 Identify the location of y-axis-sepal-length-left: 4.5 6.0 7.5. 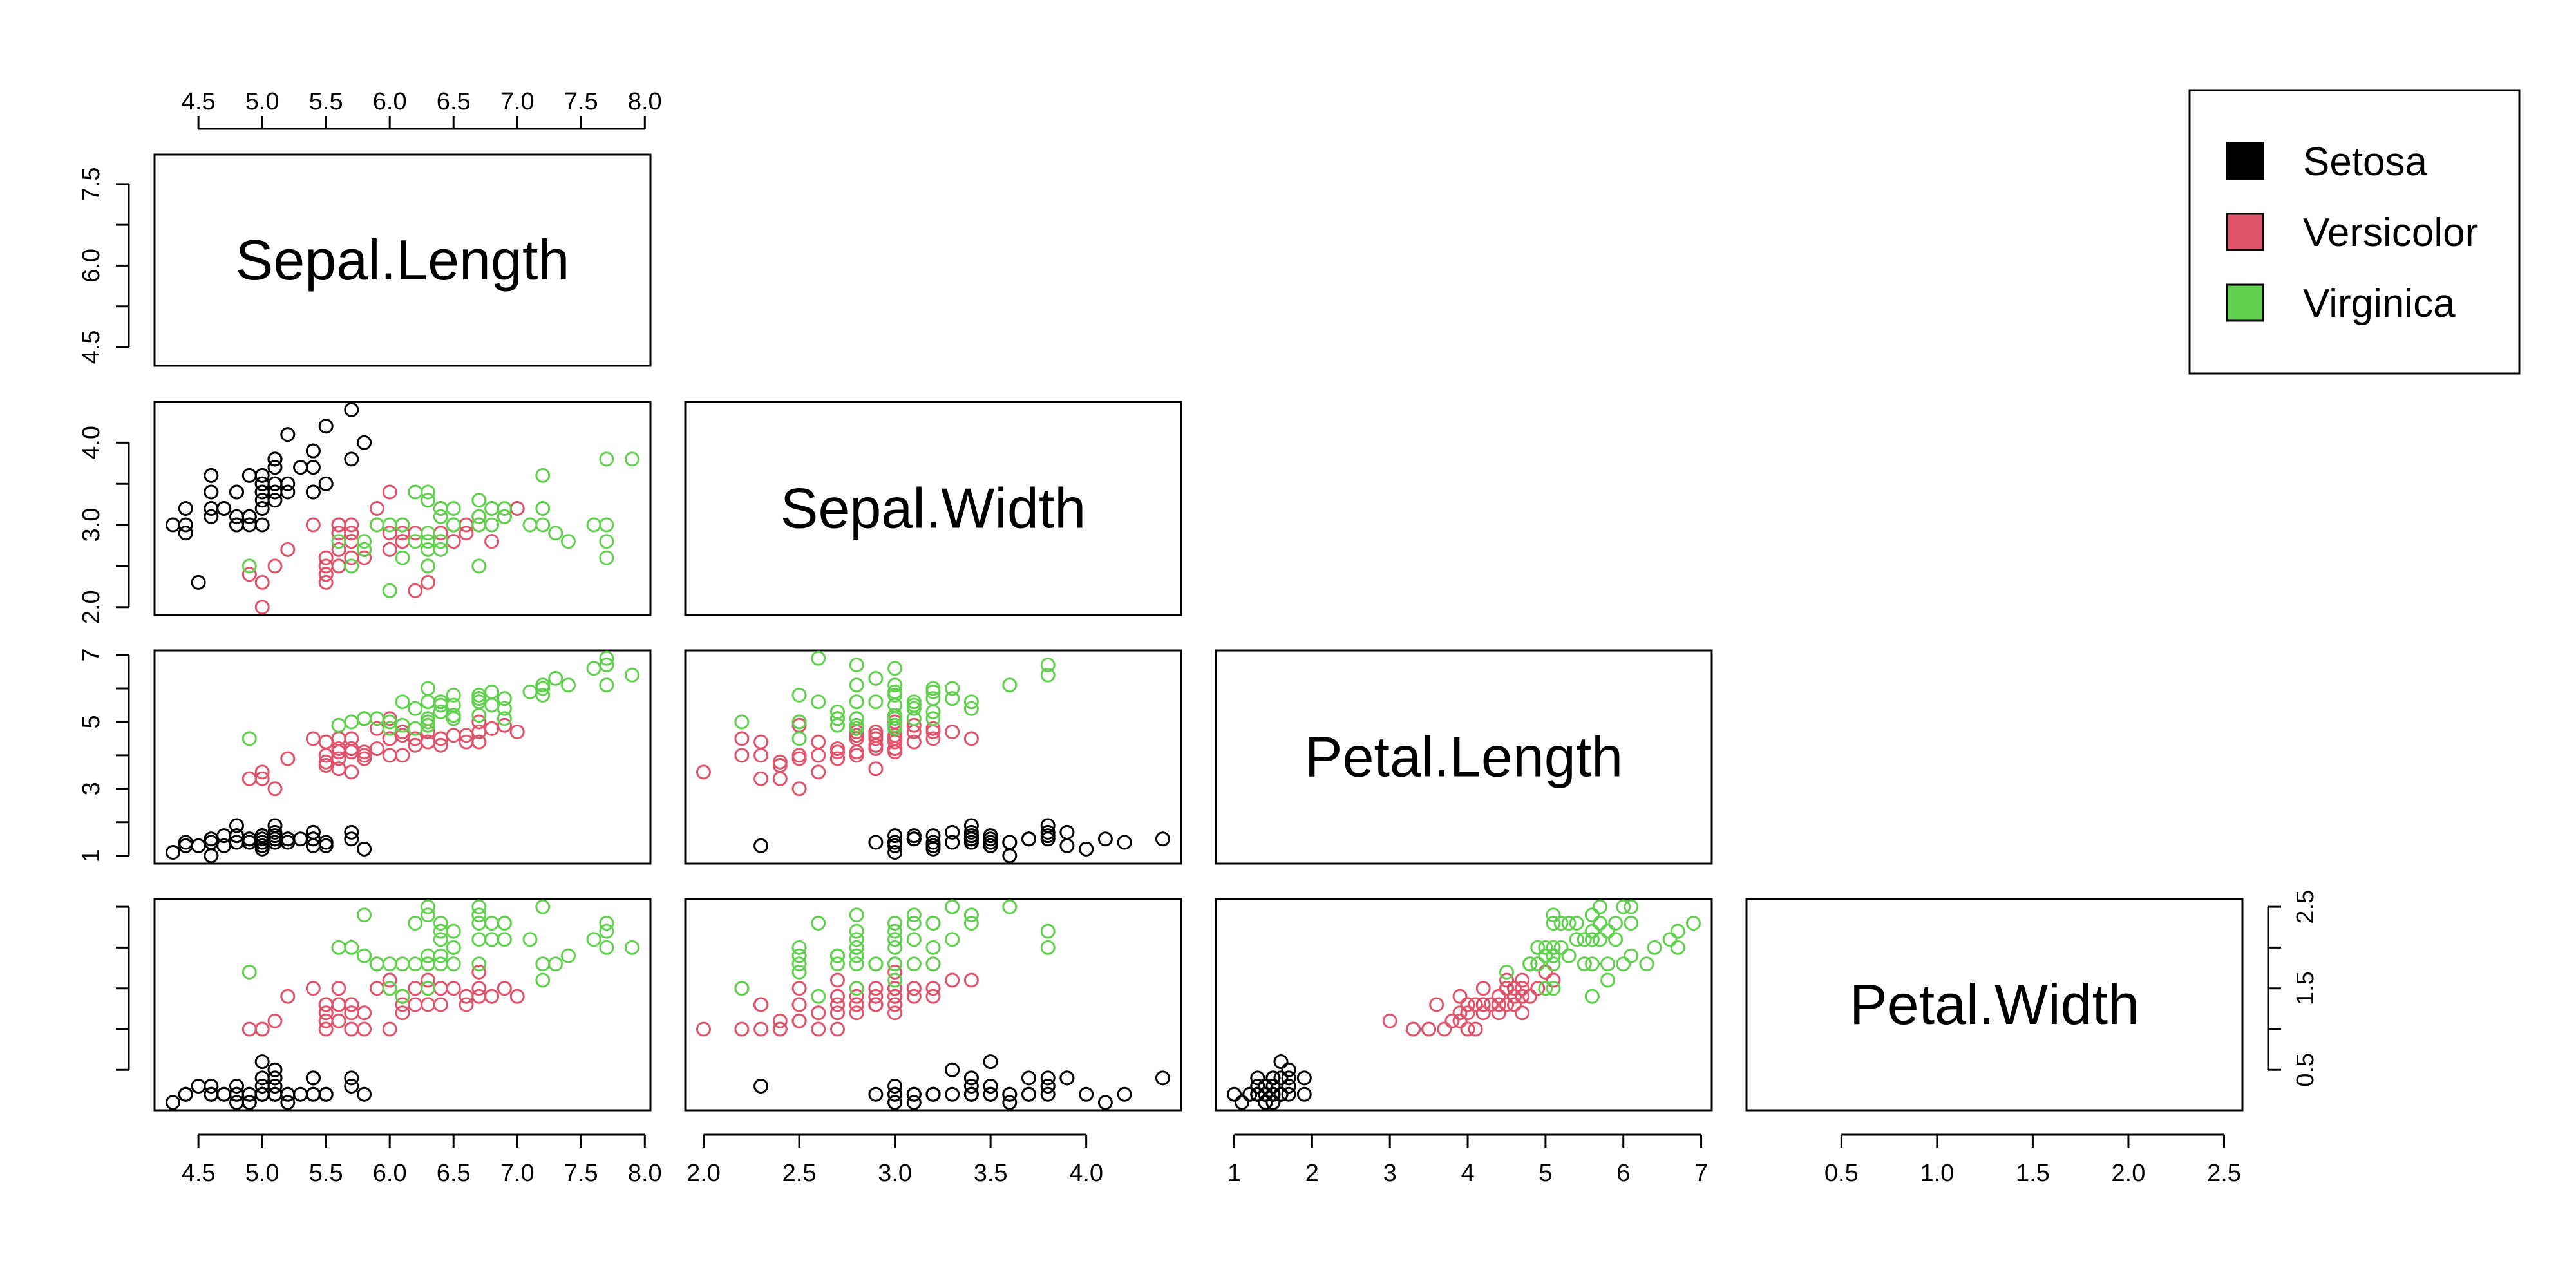
(104, 265).